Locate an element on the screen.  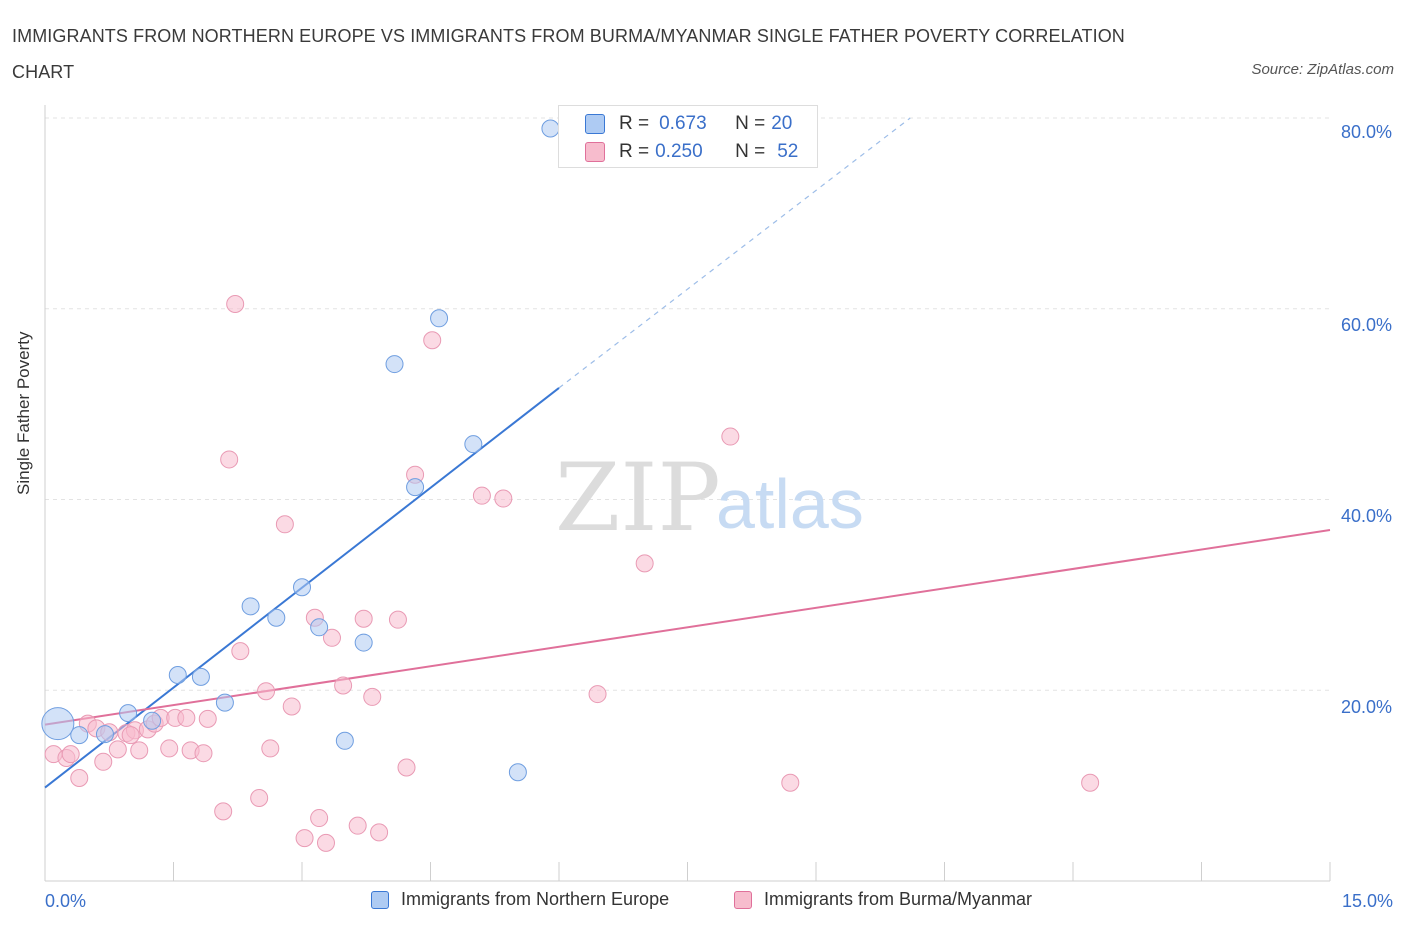
stats-legend: R = 0.673 N = 20 R = 0.250 N = 52 is located at coordinates (688, 136).